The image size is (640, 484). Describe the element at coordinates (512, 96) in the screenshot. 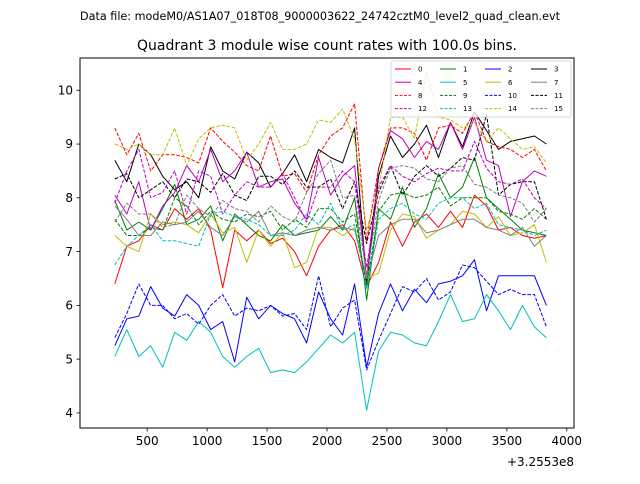

I see `legend-label-10: 10` at that location.